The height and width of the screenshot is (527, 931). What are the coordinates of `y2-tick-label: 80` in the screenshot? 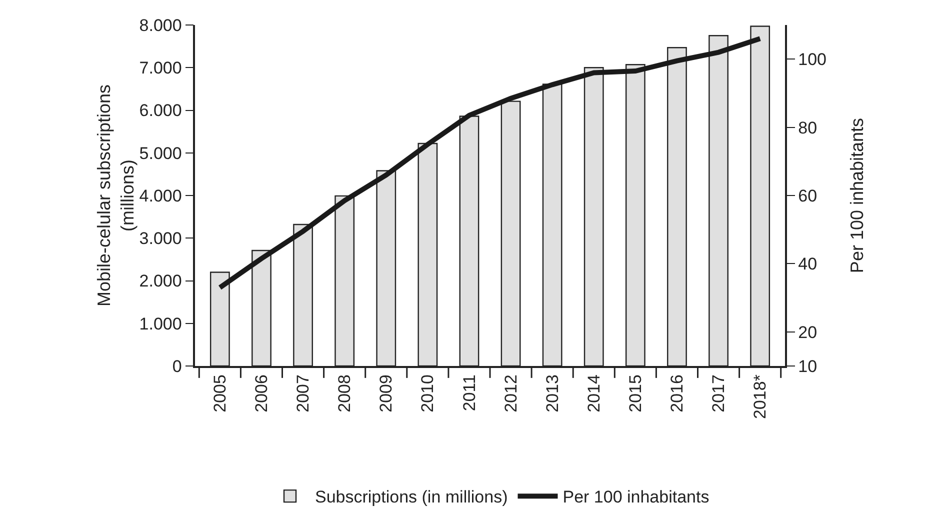 It's located at (808, 128).